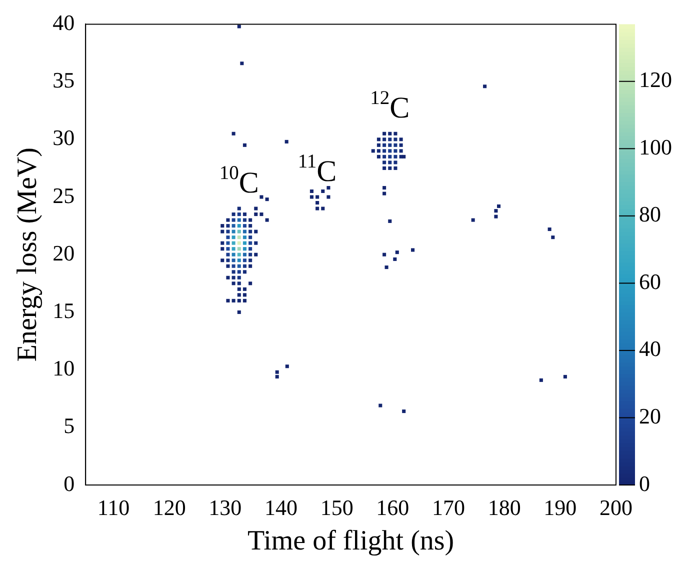 This screenshot has width=684, height=567. What do you see at coordinates (644, 483) in the screenshot?
I see `color-bar-label: 0` at bounding box center [644, 483].